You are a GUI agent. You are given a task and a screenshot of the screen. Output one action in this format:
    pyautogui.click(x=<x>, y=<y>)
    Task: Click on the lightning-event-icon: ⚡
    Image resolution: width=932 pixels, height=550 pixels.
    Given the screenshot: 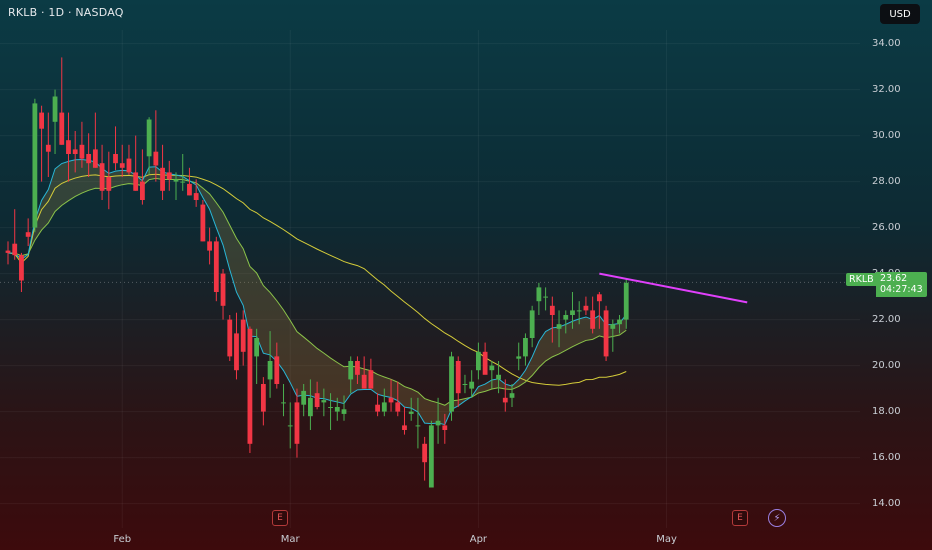 What is the action you would take?
    pyautogui.click(x=777, y=518)
    